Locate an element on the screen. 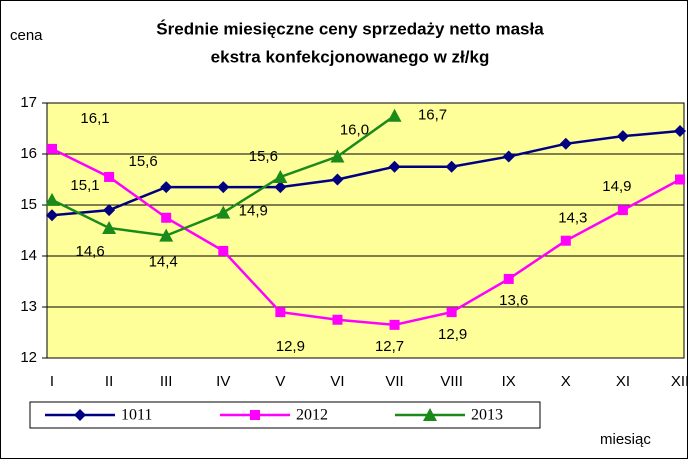 Image resolution: width=688 pixels, height=459 pixels. x-tick-label: X is located at coordinates (566, 381).